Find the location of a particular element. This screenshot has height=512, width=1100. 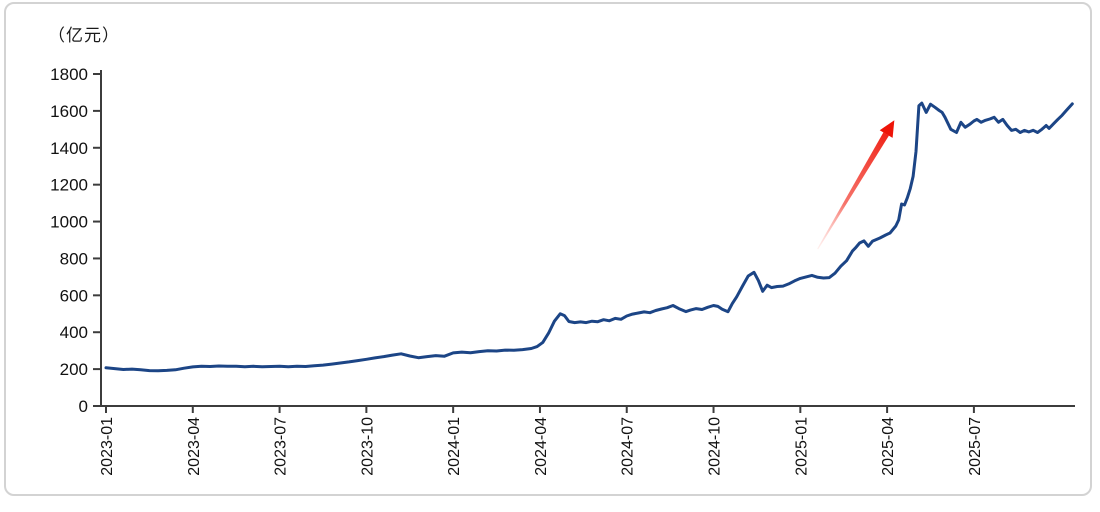

trend-arrow-shaft is located at coordinates (853, 191).